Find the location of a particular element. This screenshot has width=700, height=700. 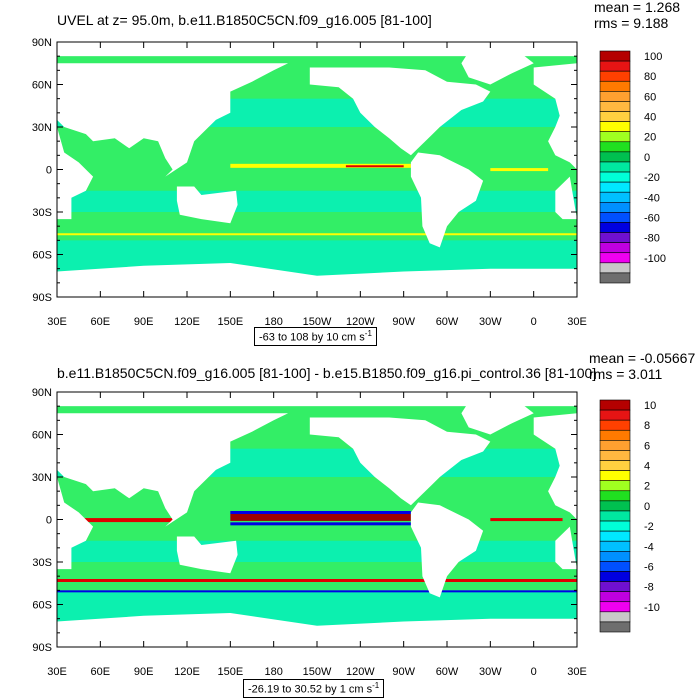

colorbar-label: -40 is located at coordinates (652, 198).